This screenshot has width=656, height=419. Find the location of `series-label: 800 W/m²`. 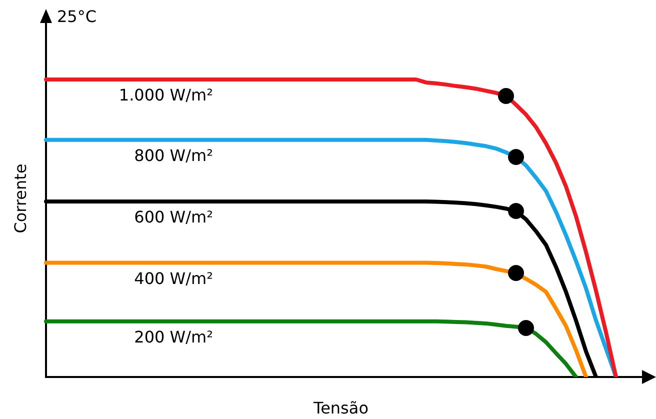

series-label: 800 W/m² is located at coordinates (173, 156).